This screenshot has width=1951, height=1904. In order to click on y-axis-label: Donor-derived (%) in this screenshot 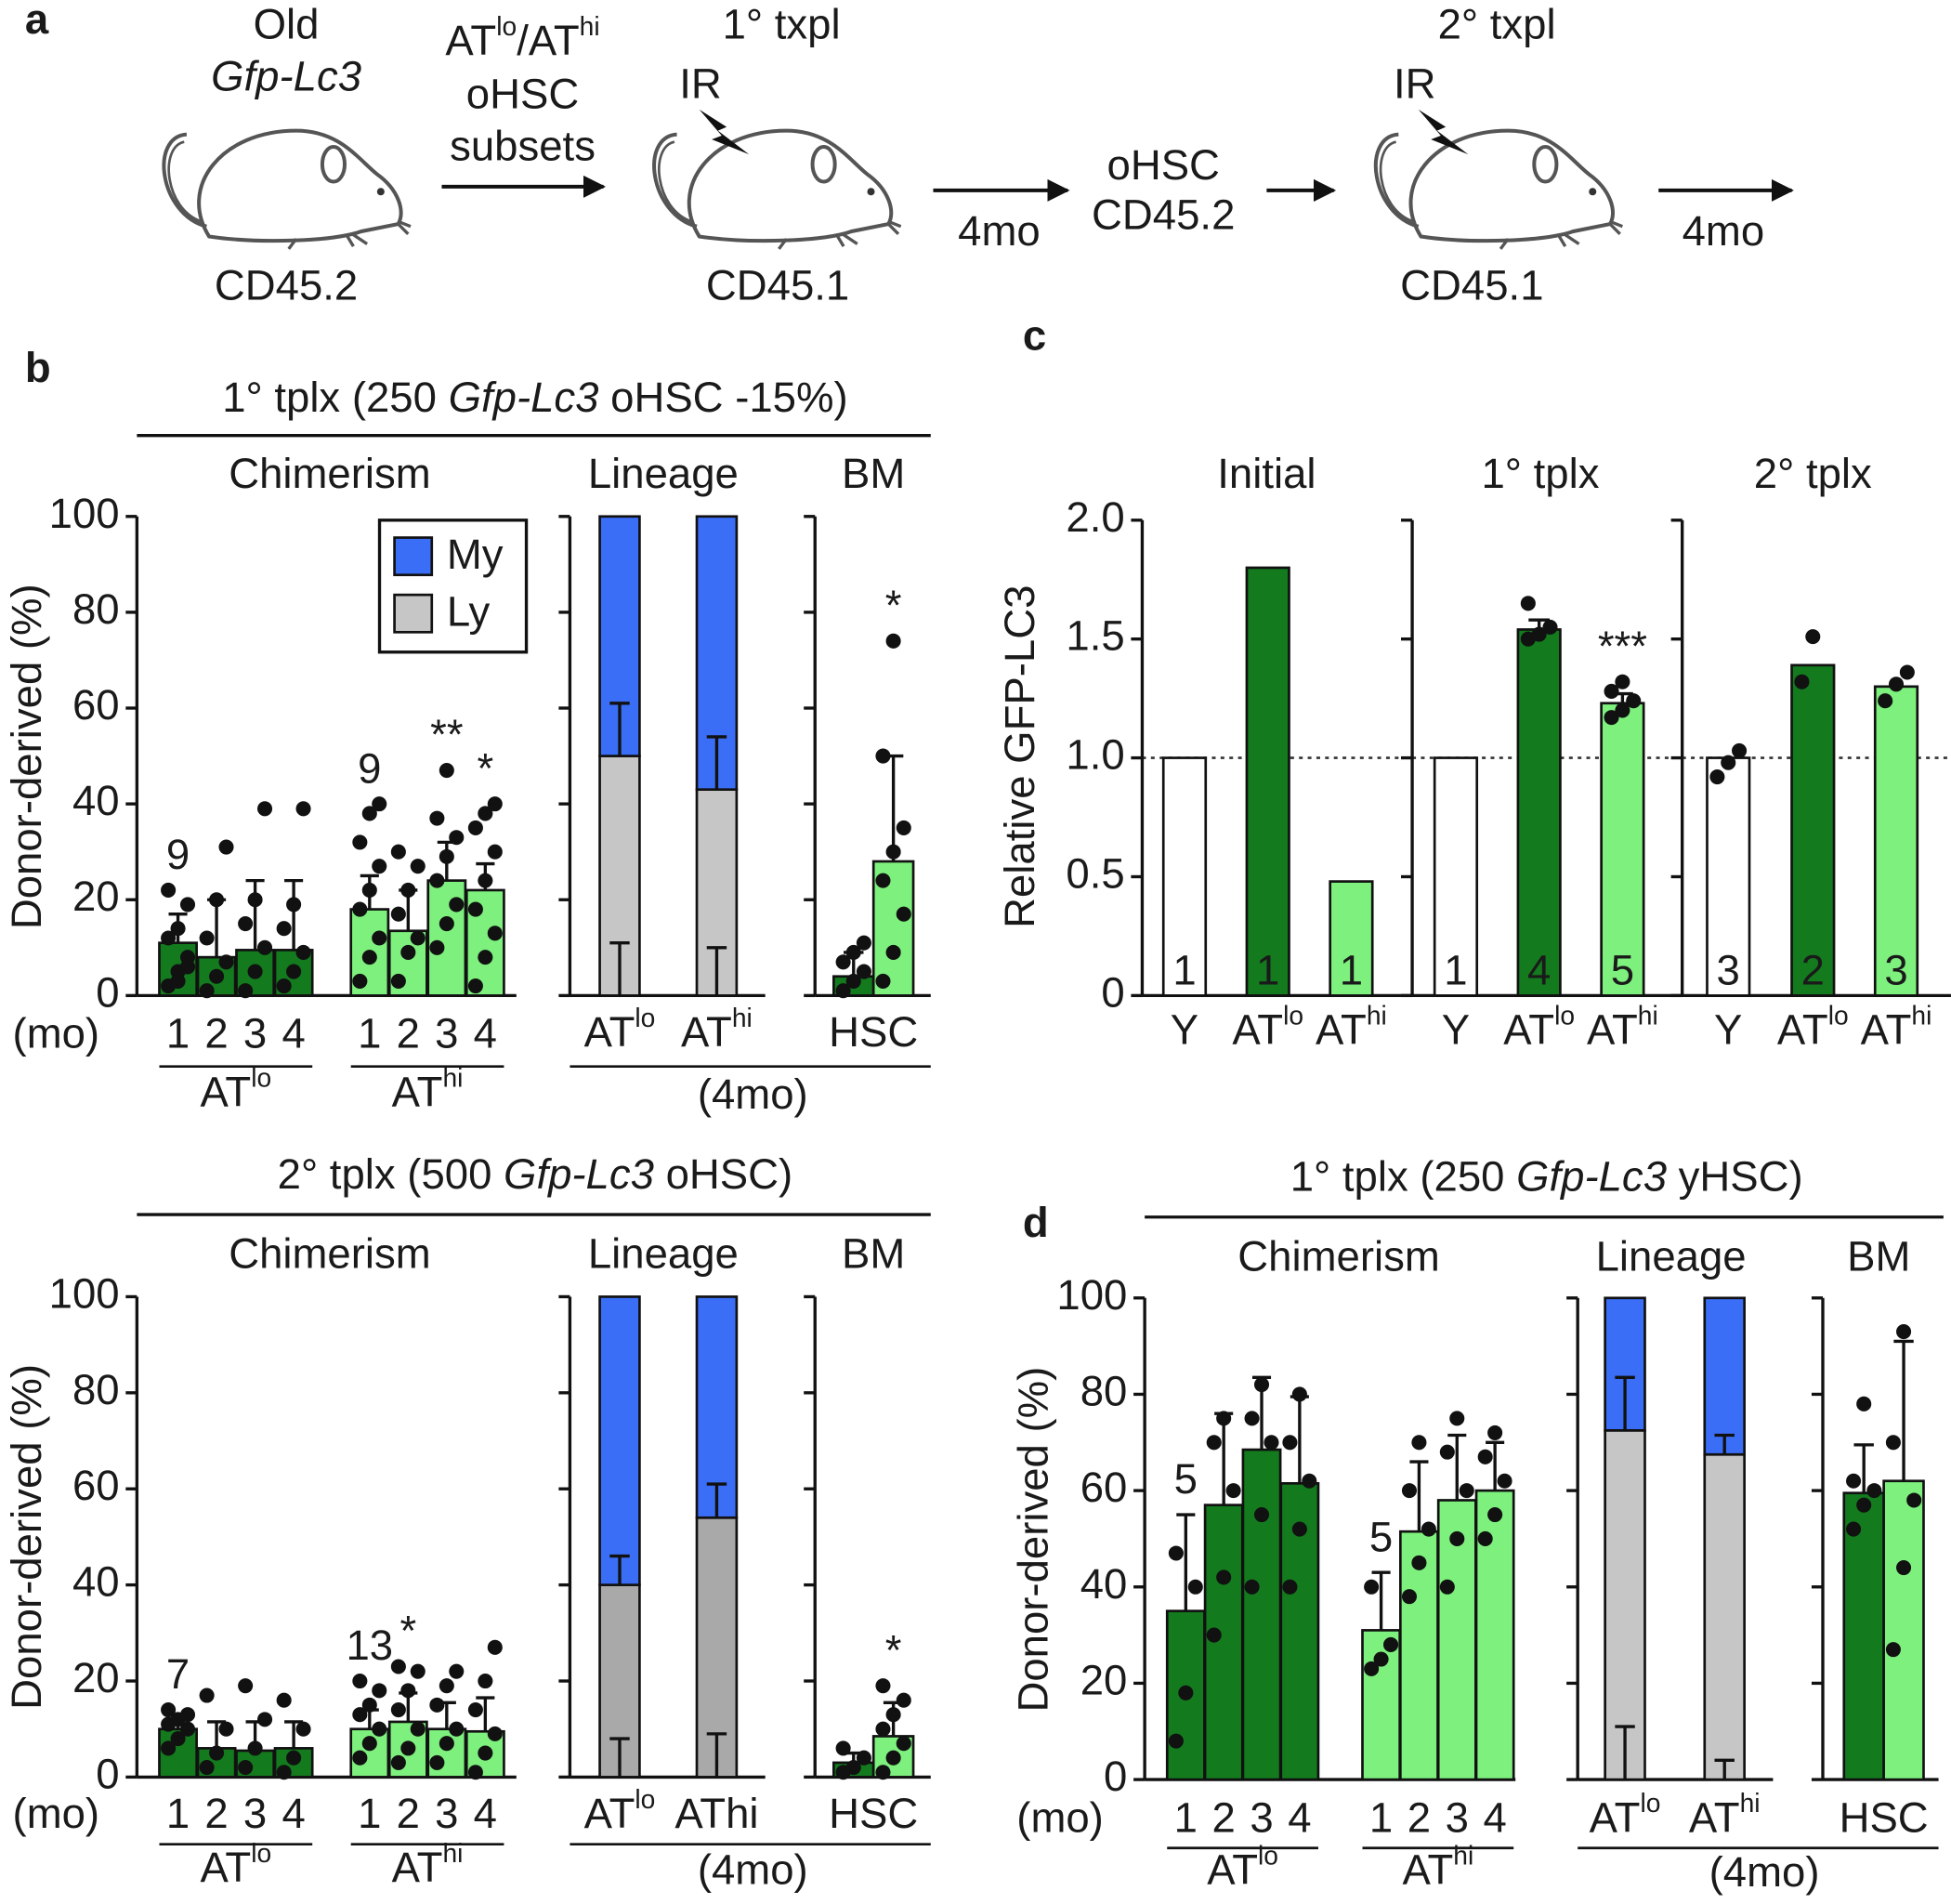, I will do `click(1033, 1540)`.